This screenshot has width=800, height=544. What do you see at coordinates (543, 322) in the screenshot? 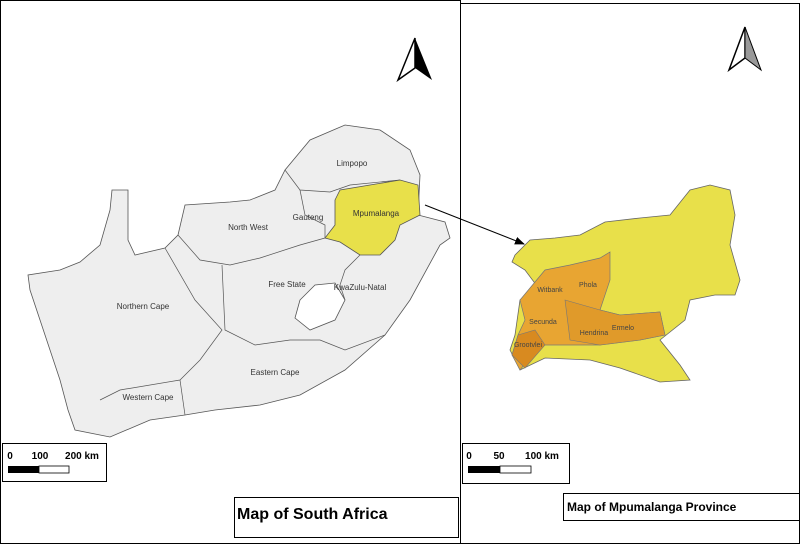
I see `town-label: Secunda` at bounding box center [543, 322].